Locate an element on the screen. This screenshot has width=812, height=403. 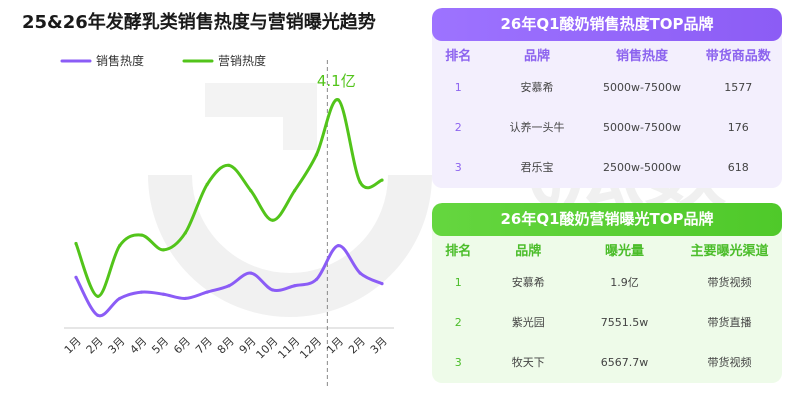
product-count-cell: 176 is located at coordinates (738, 127).